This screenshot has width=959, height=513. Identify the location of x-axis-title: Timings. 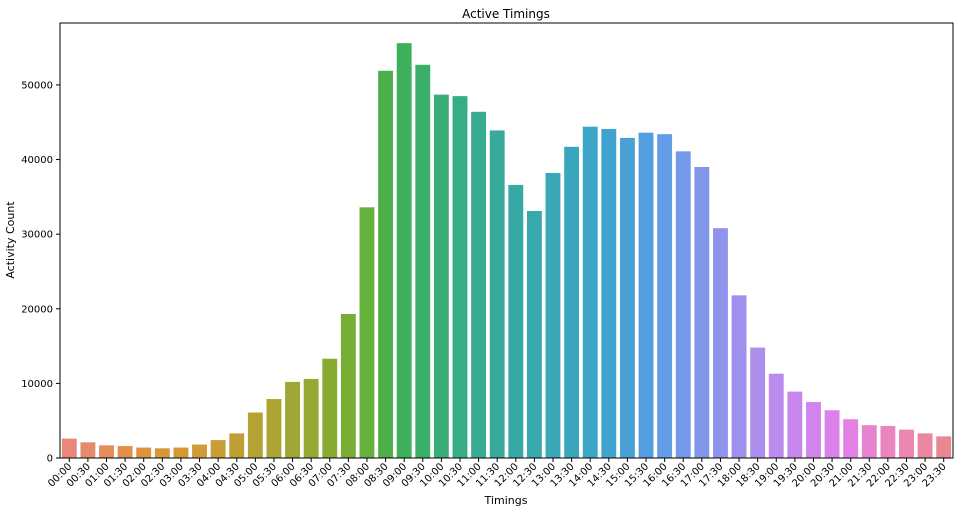
(506, 500).